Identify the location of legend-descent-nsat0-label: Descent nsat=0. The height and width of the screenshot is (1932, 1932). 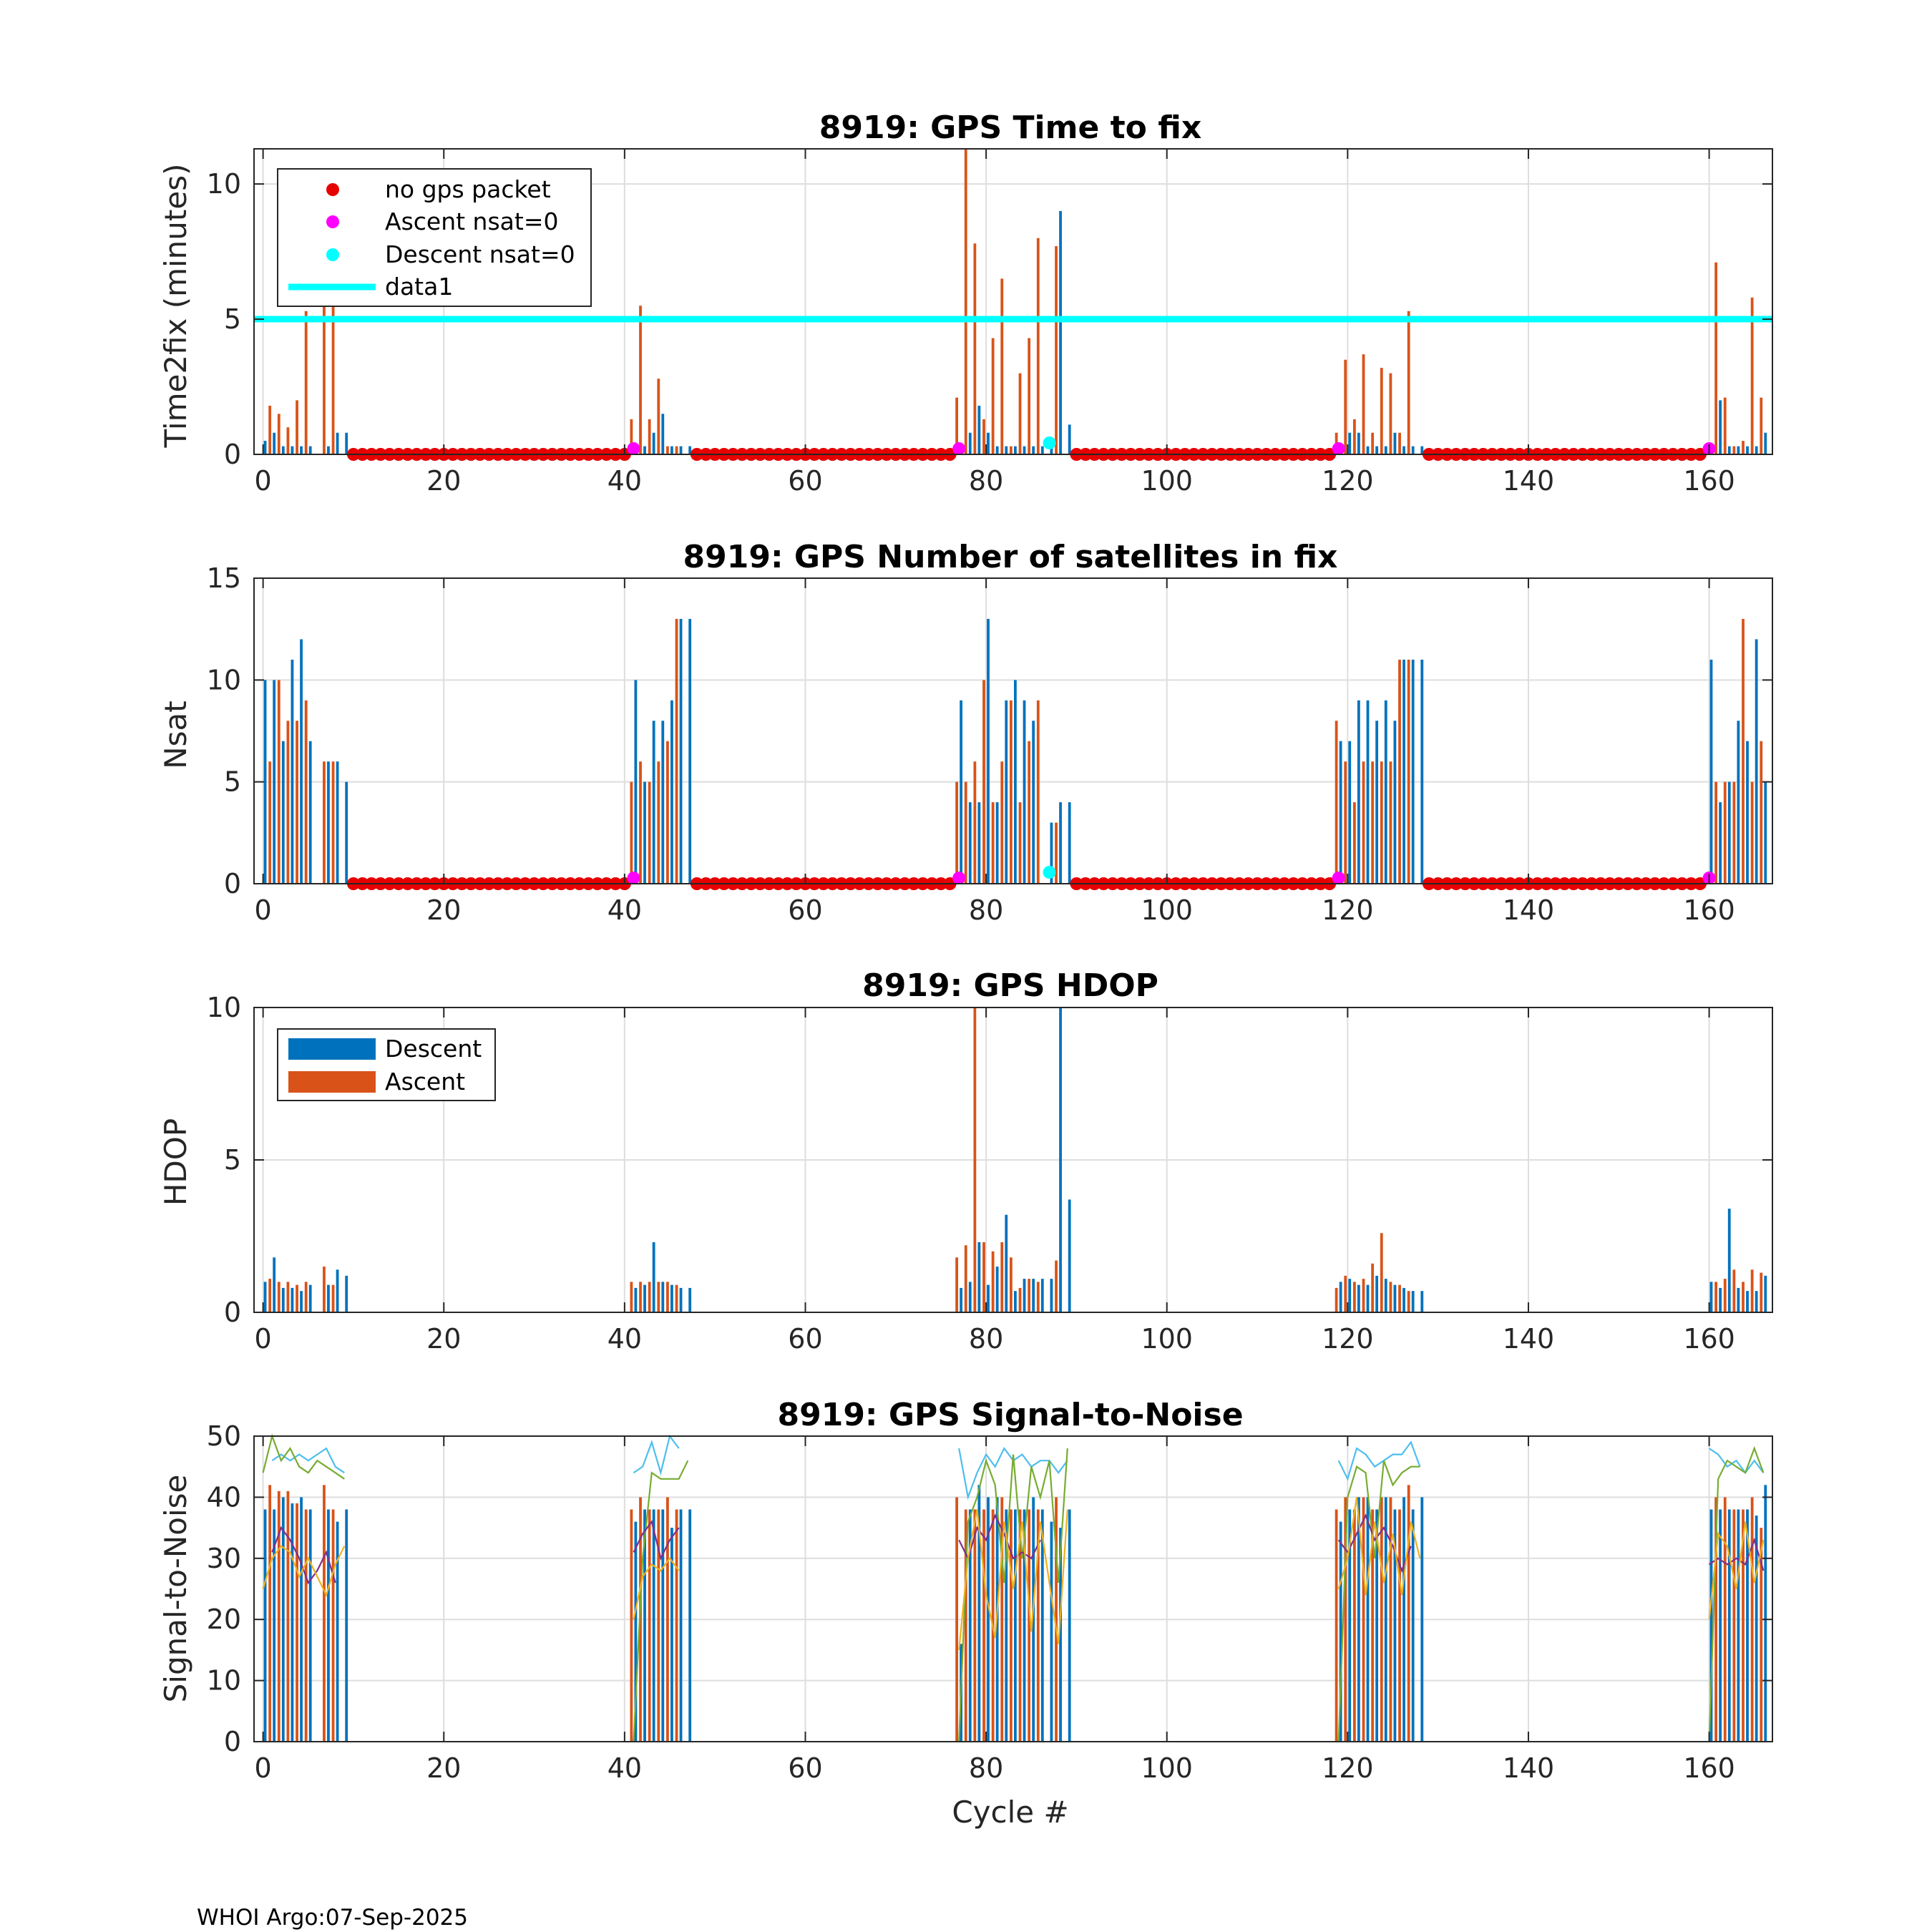
(480, 254).